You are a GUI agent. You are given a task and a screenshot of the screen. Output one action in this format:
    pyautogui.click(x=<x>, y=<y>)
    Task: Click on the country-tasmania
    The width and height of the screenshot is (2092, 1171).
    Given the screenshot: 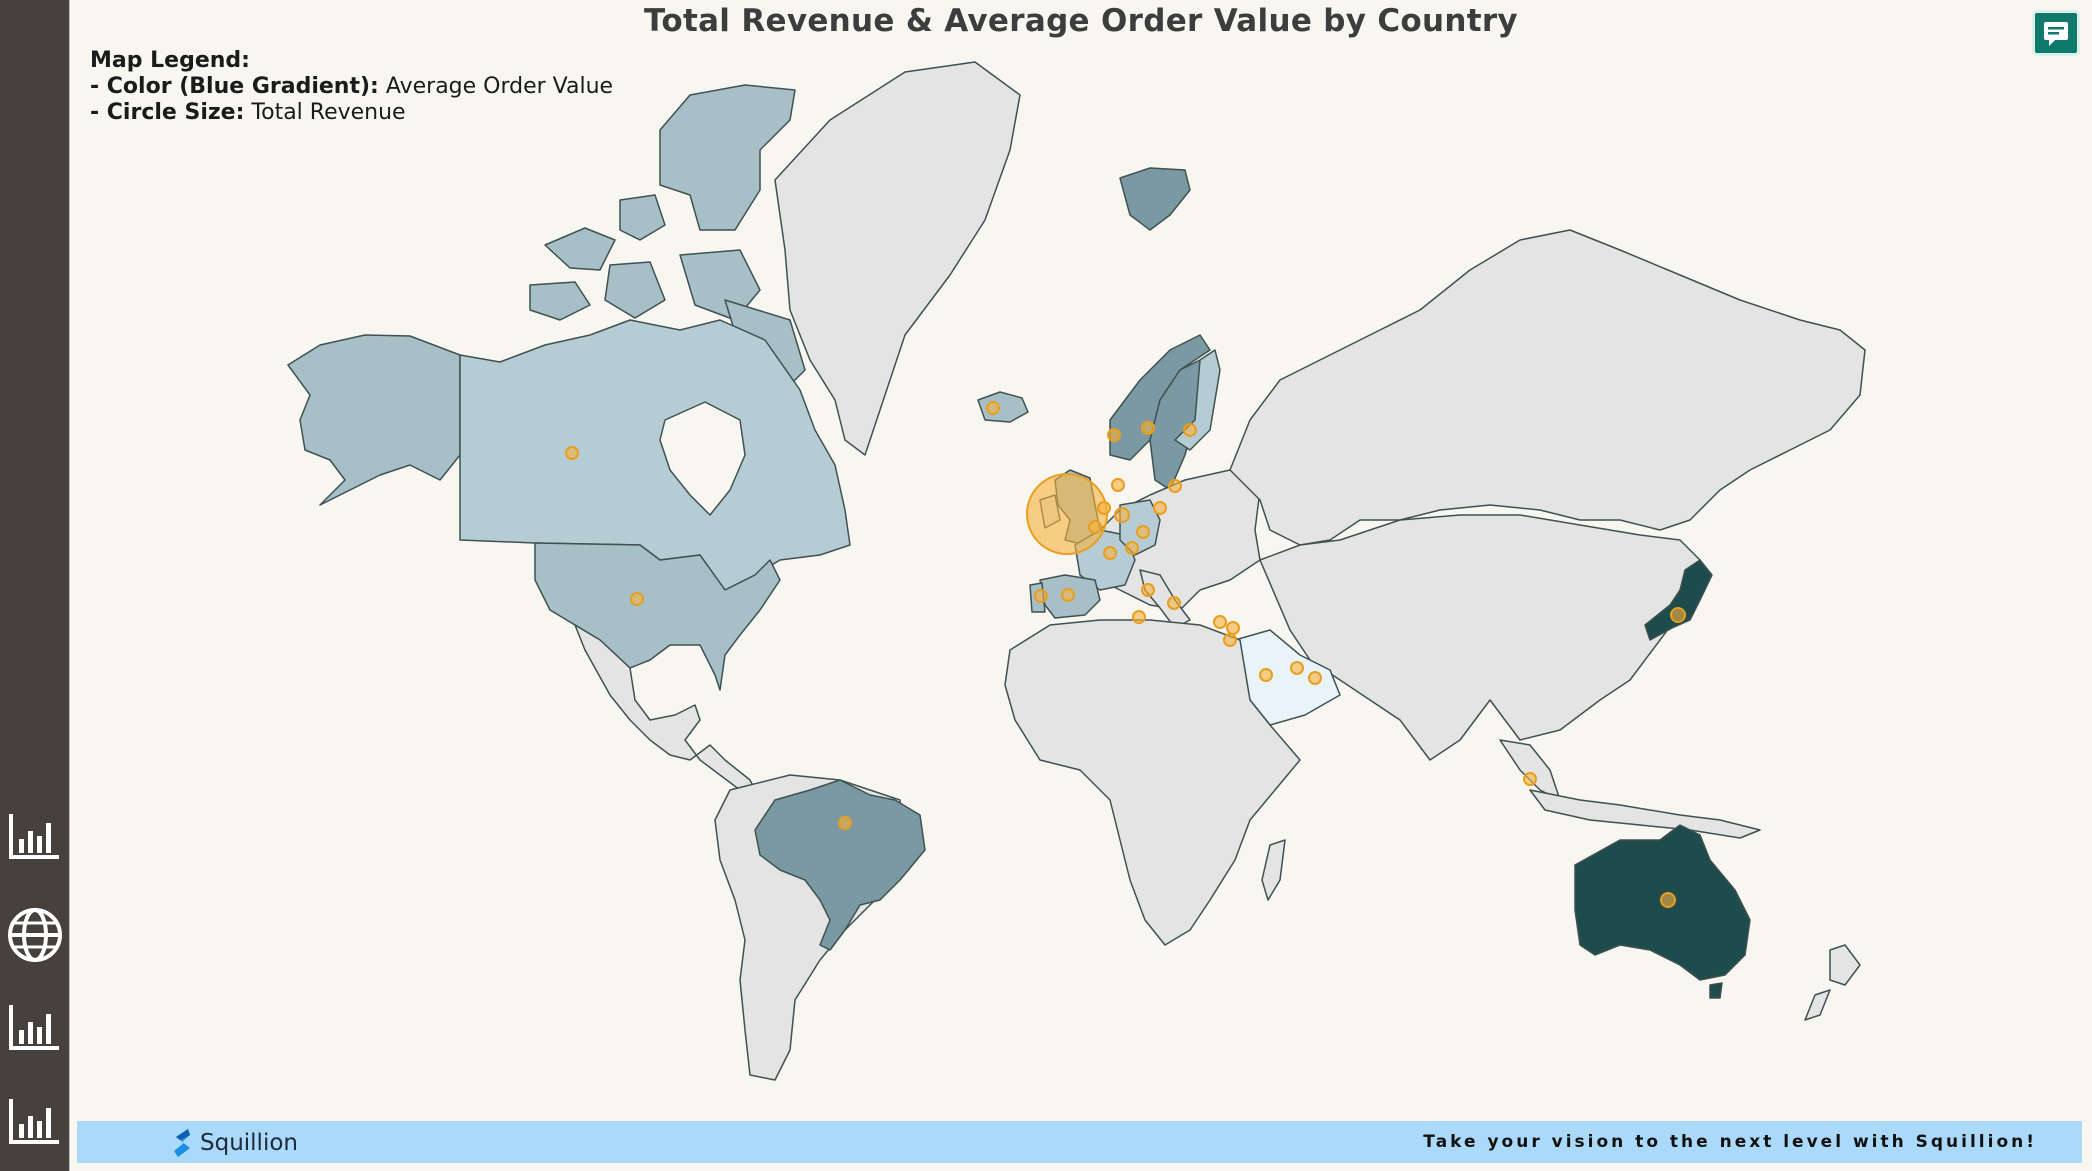 What is the action you would take?
    pyautogui.click(x=1716, y=990)
    